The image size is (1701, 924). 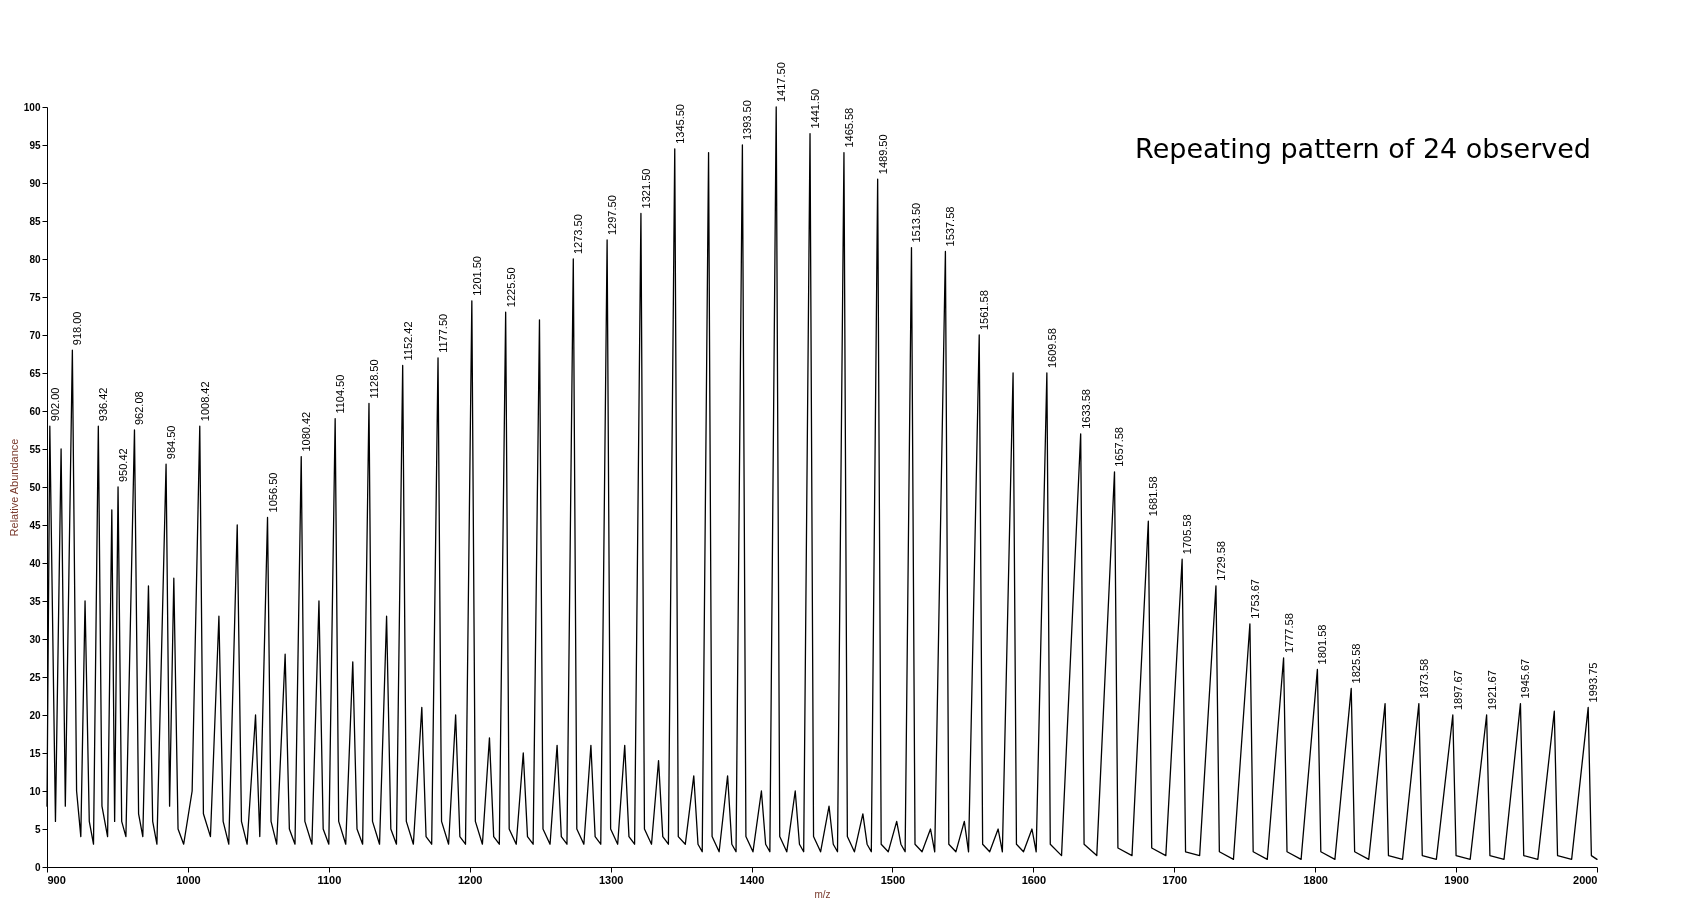 I want to click on annotation: 1873.58, so click(x=1423, y=678).